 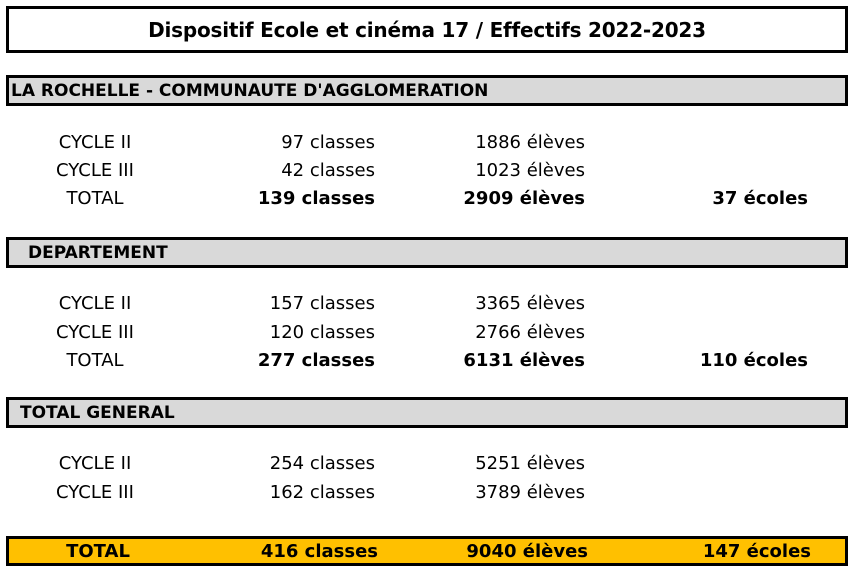 I want to click on section-header-label: TOTAL GENERAL, so click(x=97, y=412).